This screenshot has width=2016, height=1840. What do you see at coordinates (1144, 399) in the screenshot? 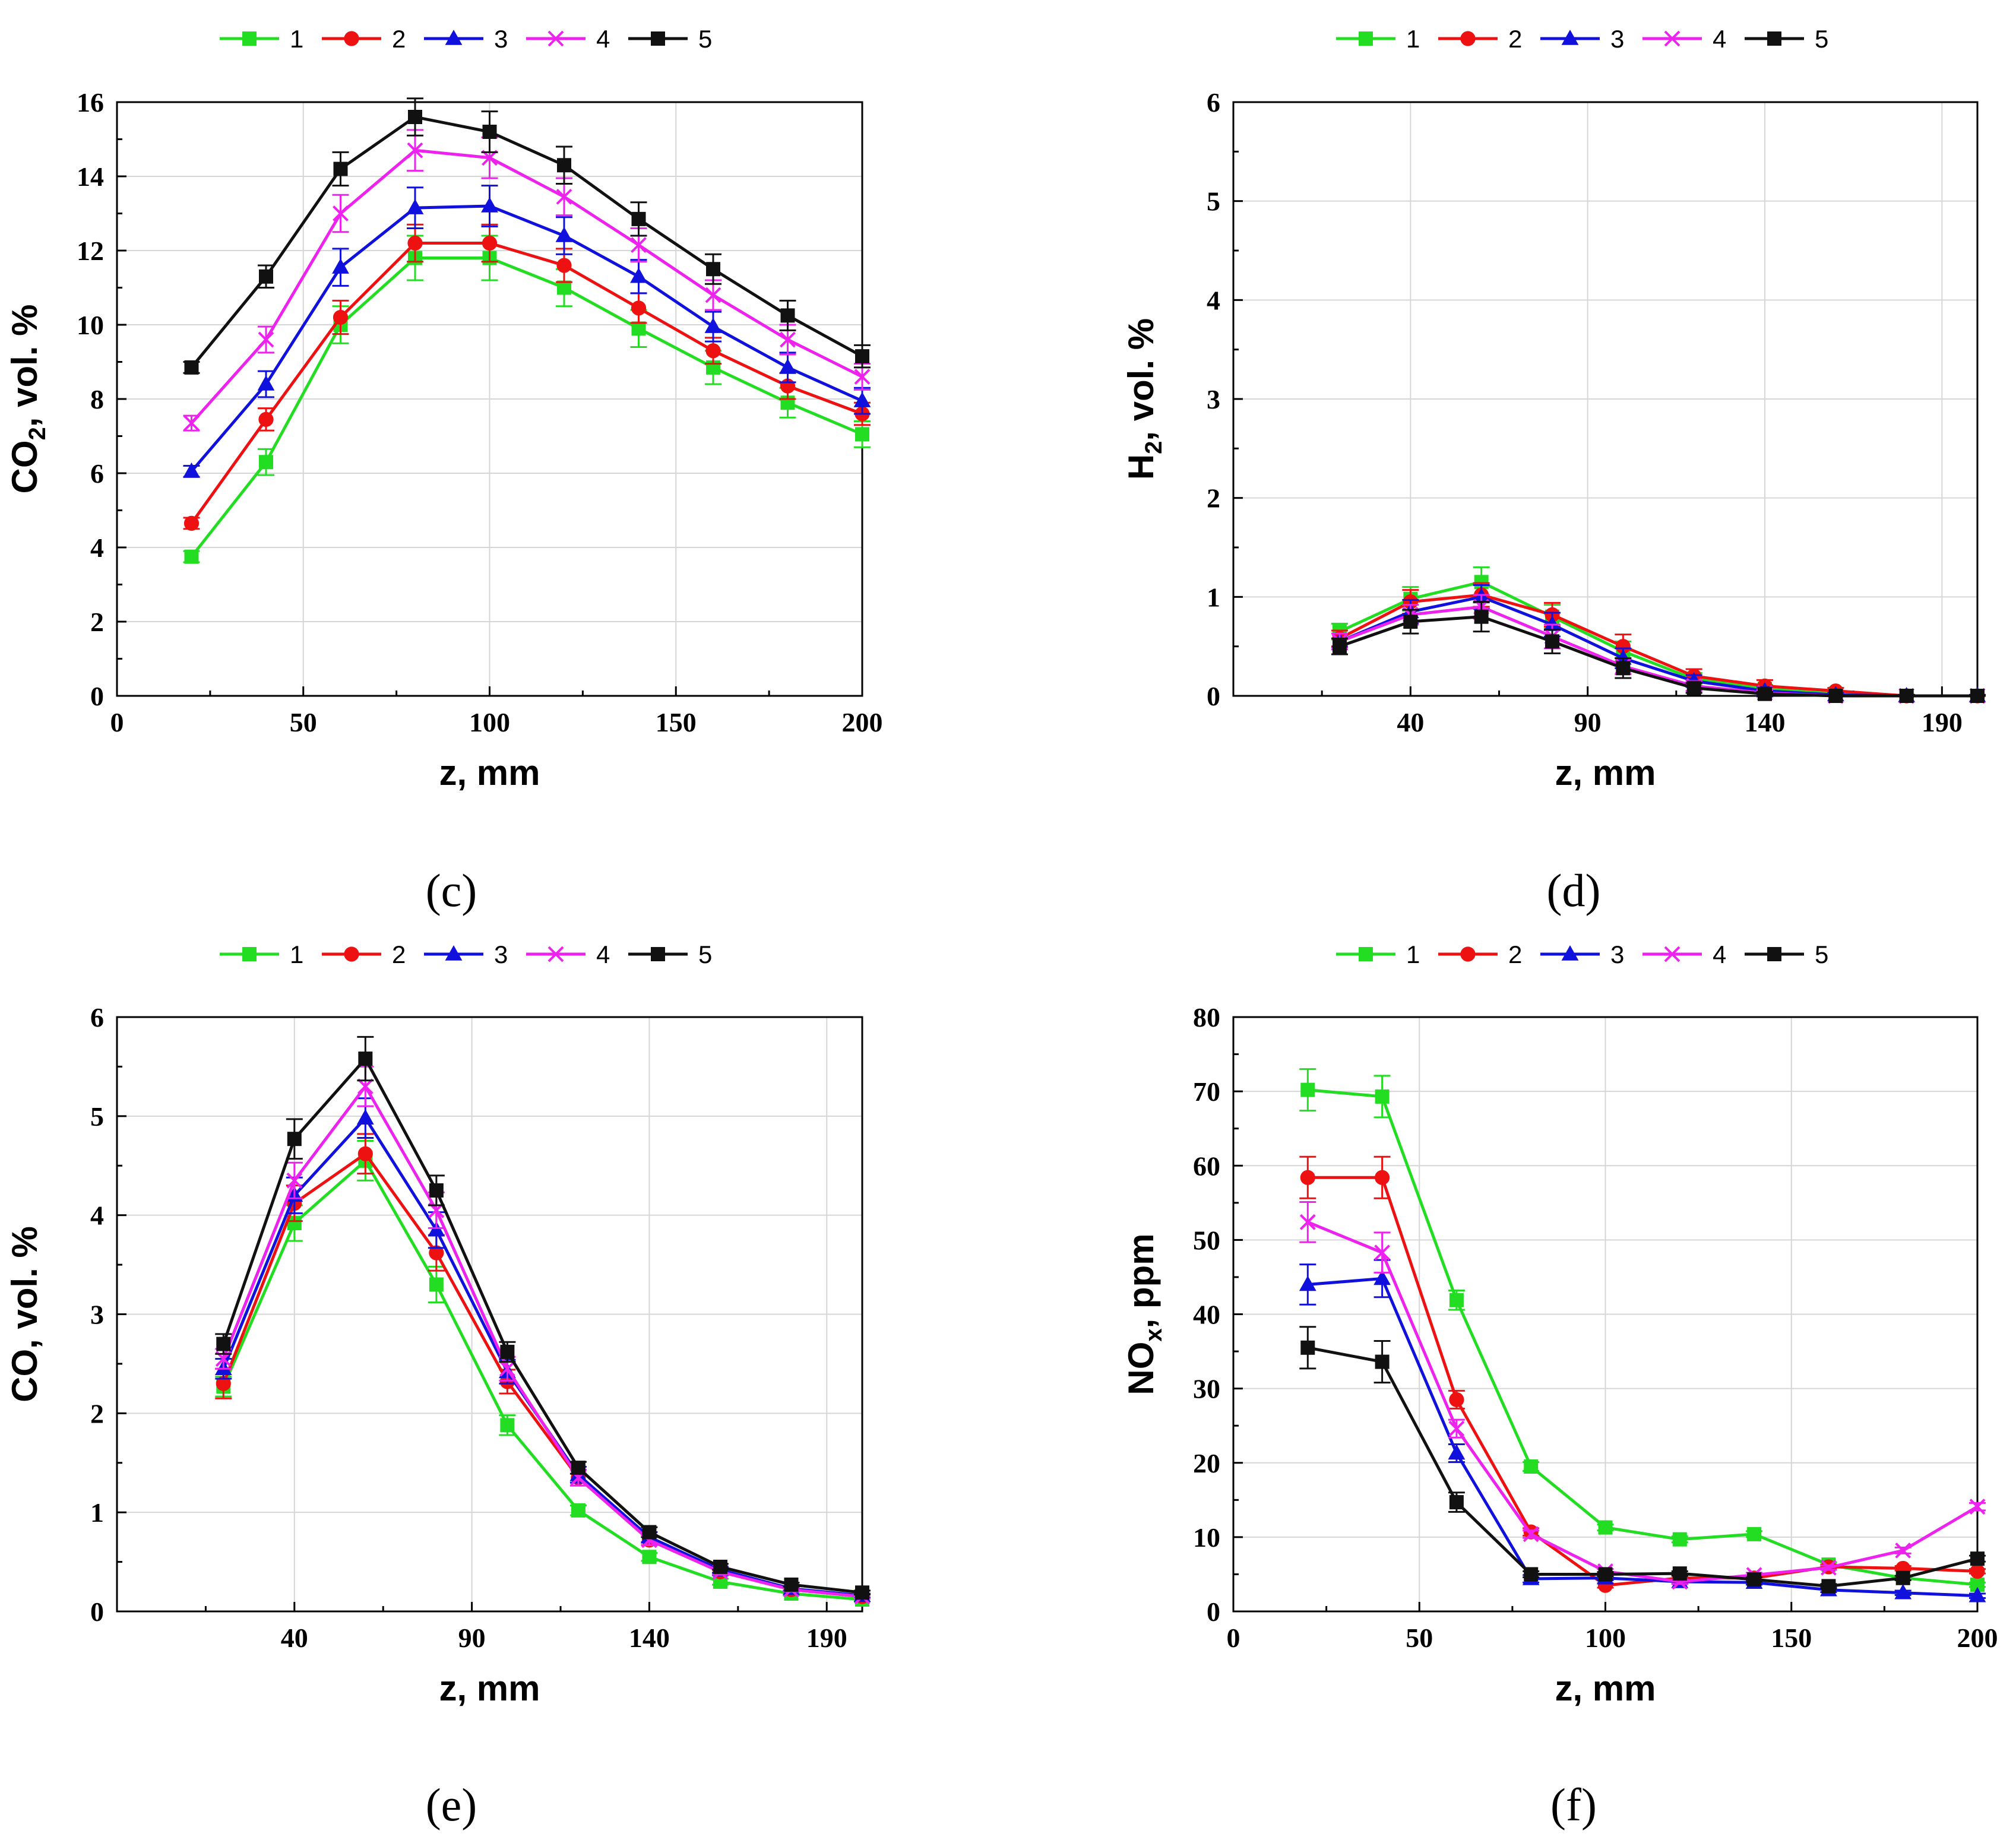
I see `y-axis-label: H2, vol. %` at bounding box center [1144, 399].